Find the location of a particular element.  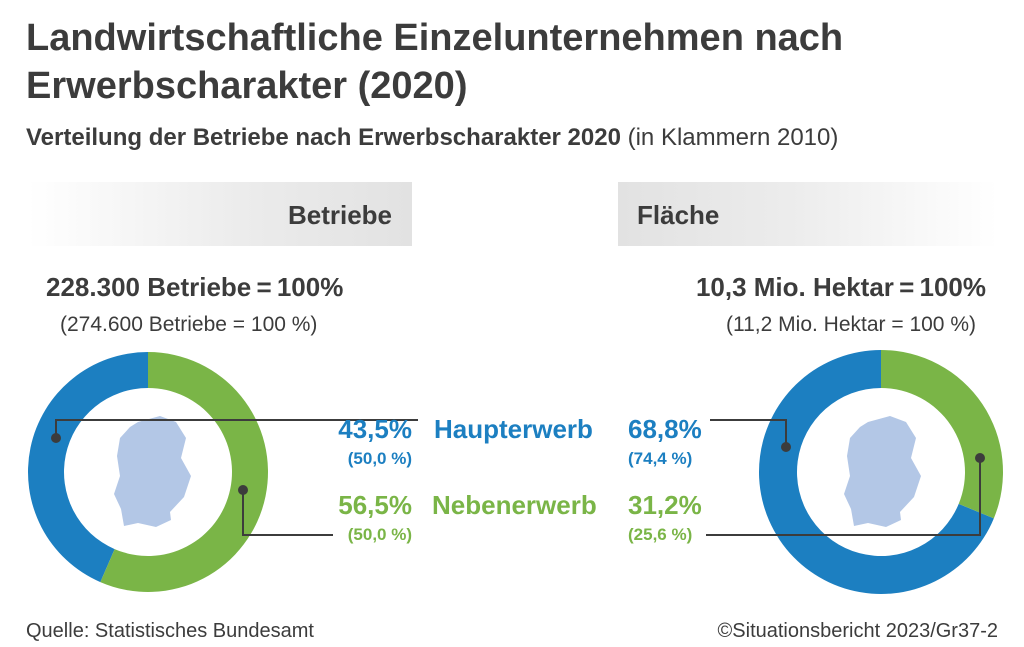

connector-flaeche-nebenerwerb is located at coordinates (843, 497).